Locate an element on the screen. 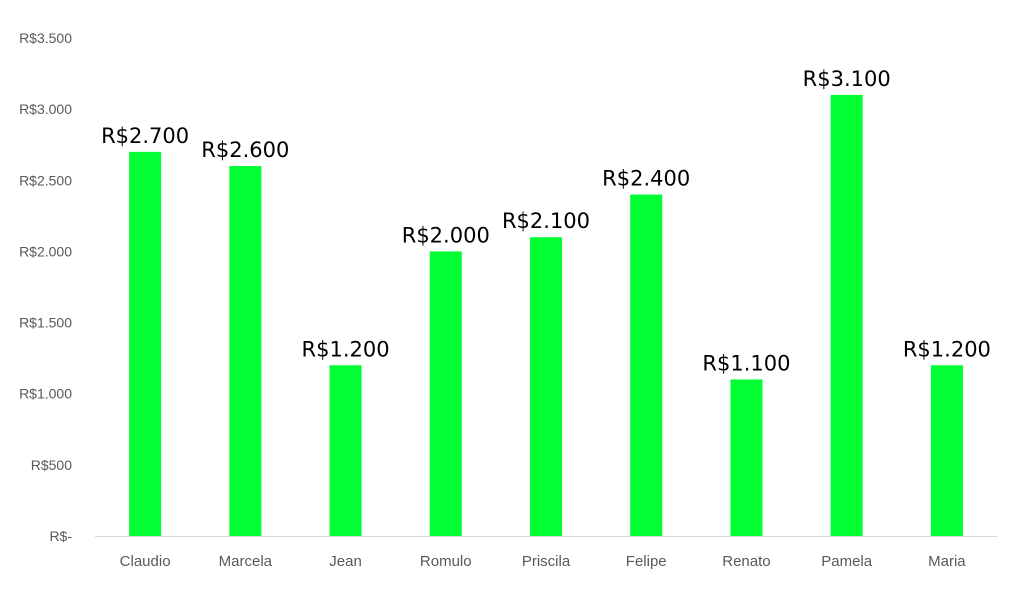  x-tick-label-priscila: Priscila is located at coordinates (546, 561).